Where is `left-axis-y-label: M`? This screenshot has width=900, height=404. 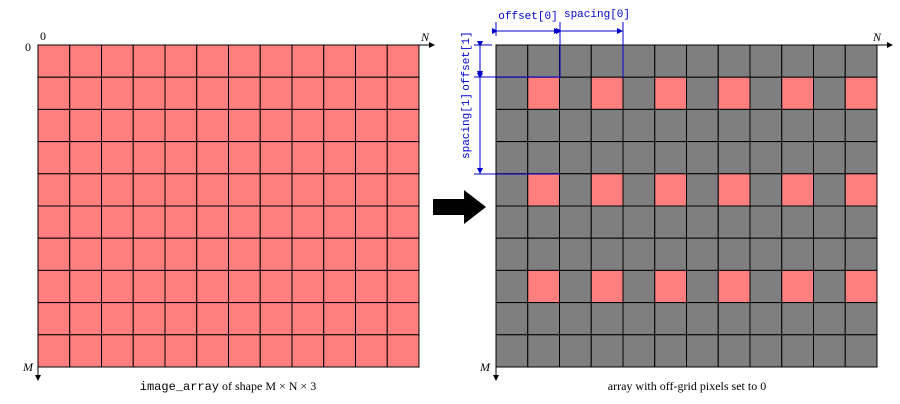
left-axis-y-label: M is located at coordinates (28, 367).